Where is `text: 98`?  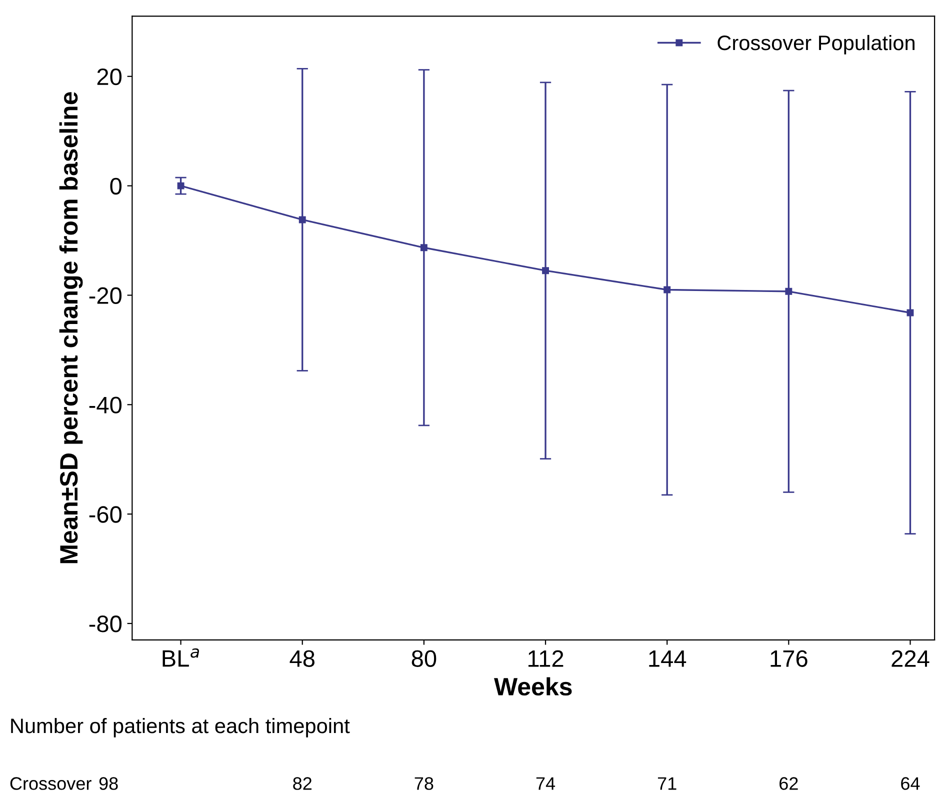 text: 98 is located at coordinates (108, 783).